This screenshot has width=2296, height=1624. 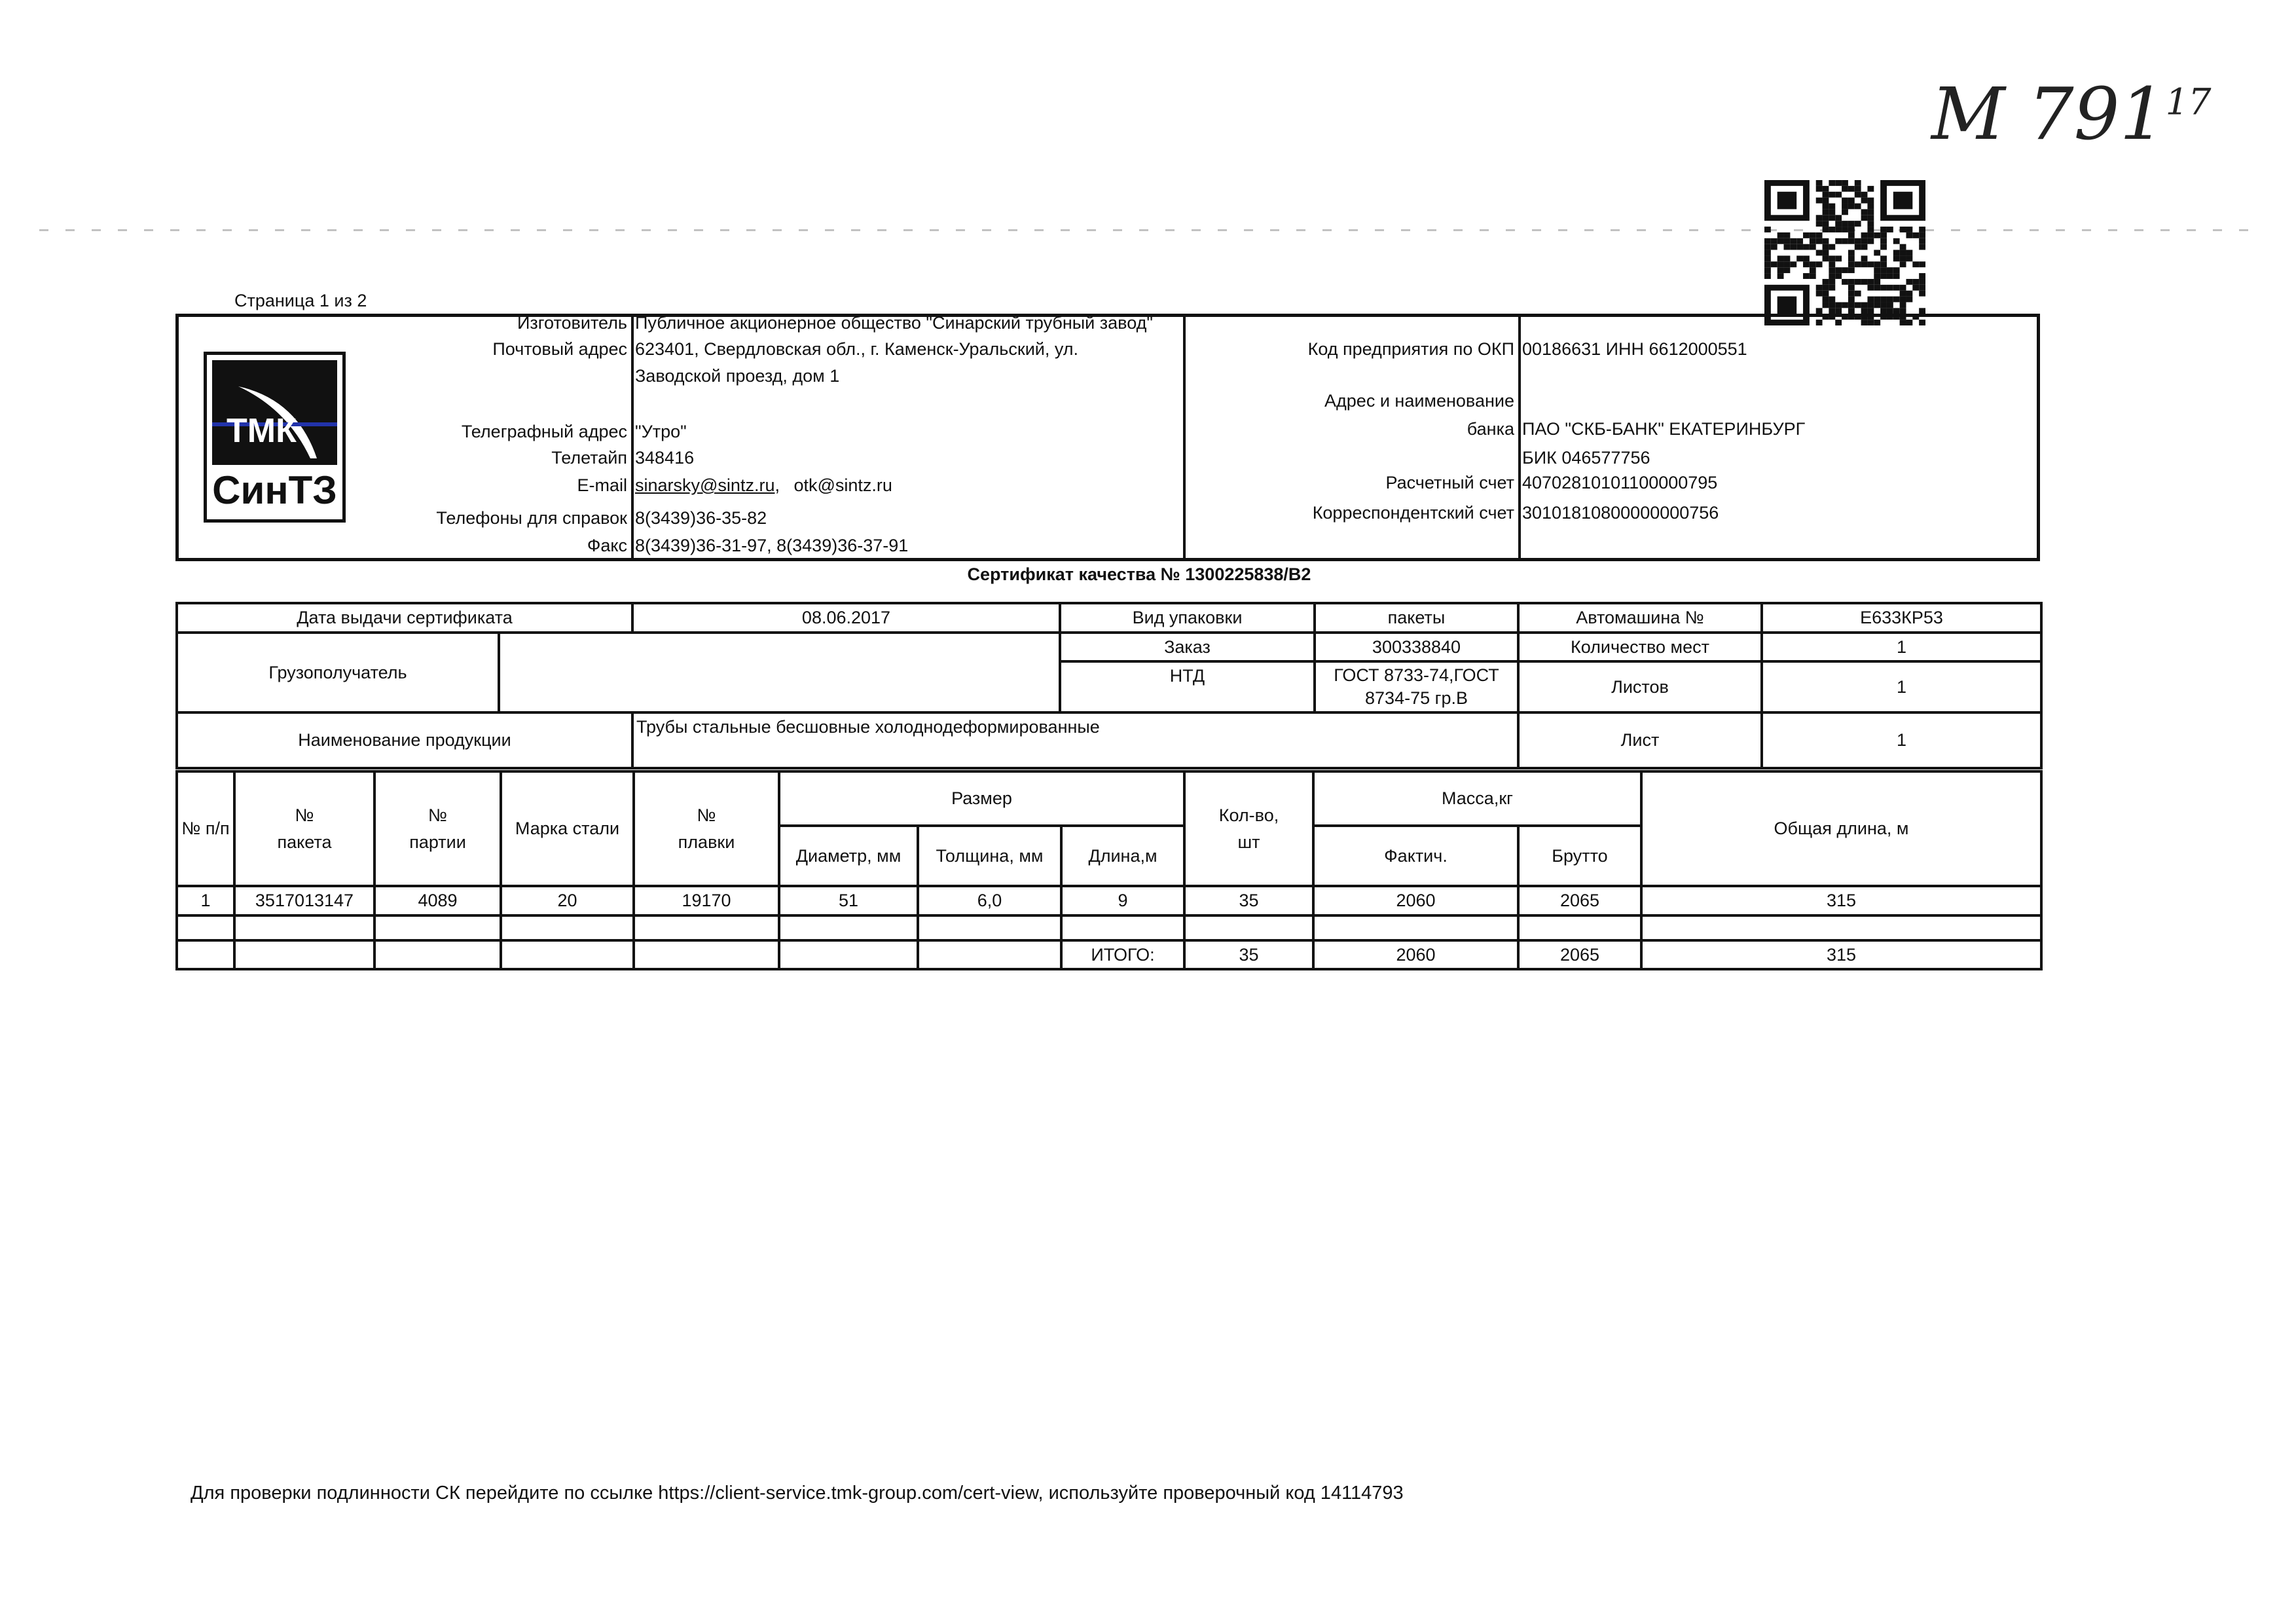 I want to click on handwritten-note: М 79117, so click(x=2071, y=114).